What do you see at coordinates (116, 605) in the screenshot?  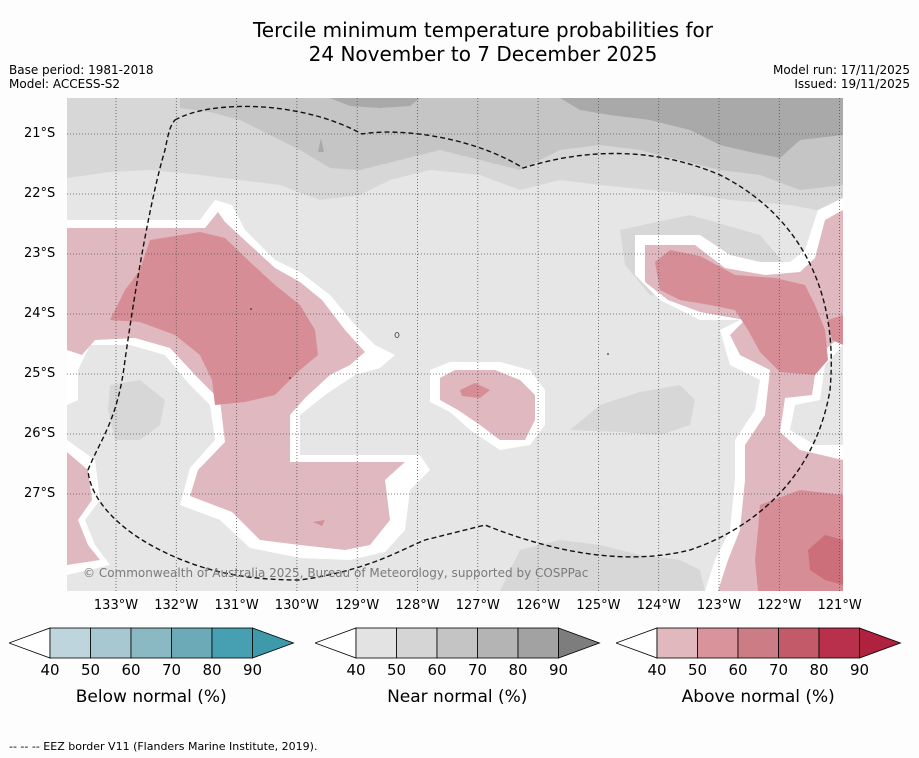 I see `longitude-label: 133°W` at bounding box center [116, 605].